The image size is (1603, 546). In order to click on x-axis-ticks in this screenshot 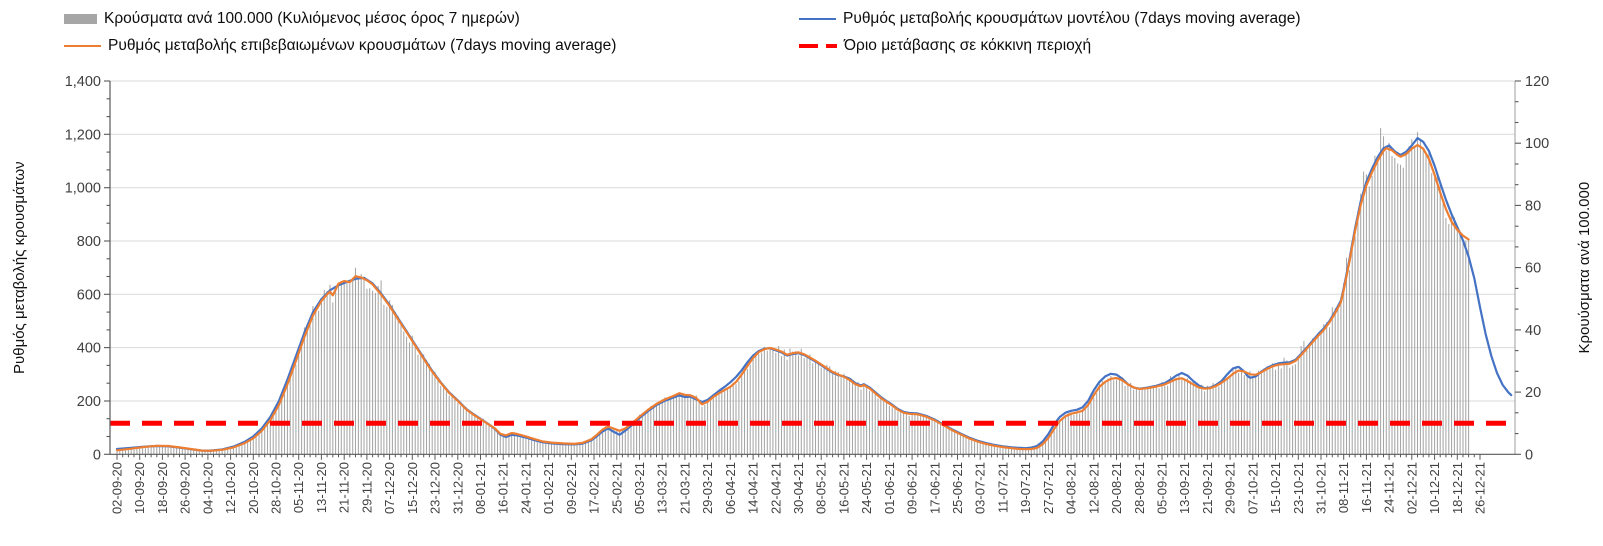, I will do `click(798, 457)`.